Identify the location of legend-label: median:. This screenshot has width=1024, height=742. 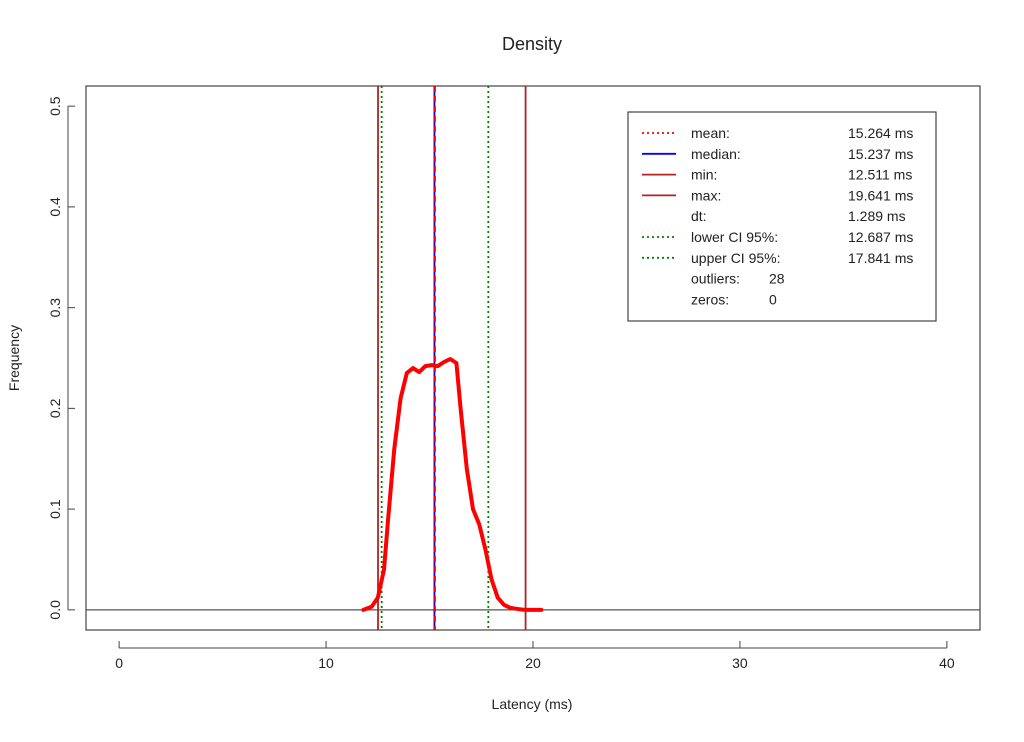
(716, 154).